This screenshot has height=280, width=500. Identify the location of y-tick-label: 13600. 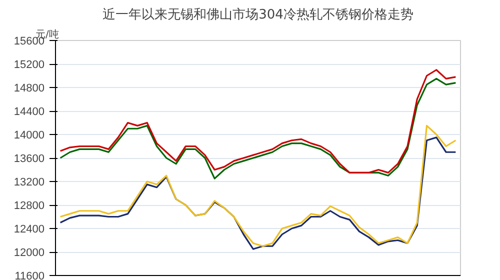
(29, 159).